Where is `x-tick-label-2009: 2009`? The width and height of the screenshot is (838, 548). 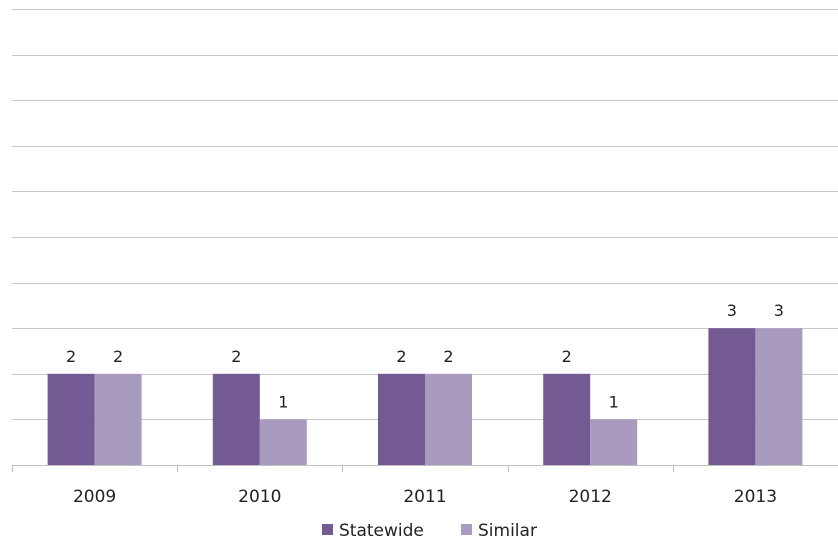
x-tick-label-2009: 2009 is located at coordinates (94, 497).